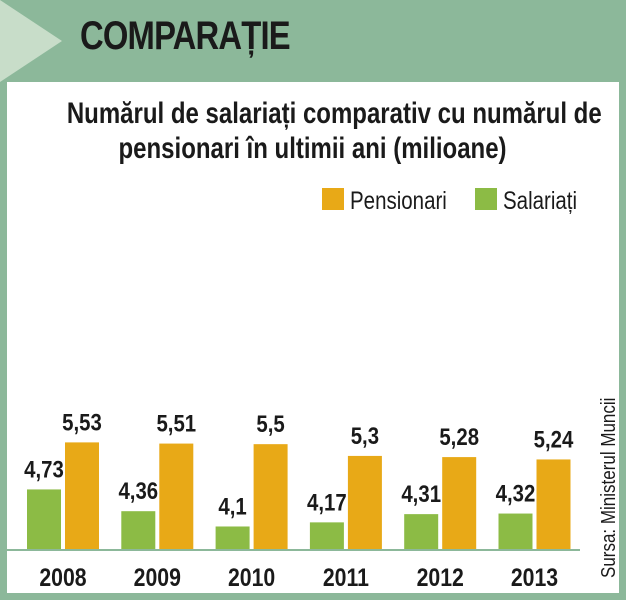 This screenshot has height=600, width=626. What do you see at coordinates (82, 496) in the screenshot?
I see `bar-pensionari-2008` at bounding box center [82, 496].